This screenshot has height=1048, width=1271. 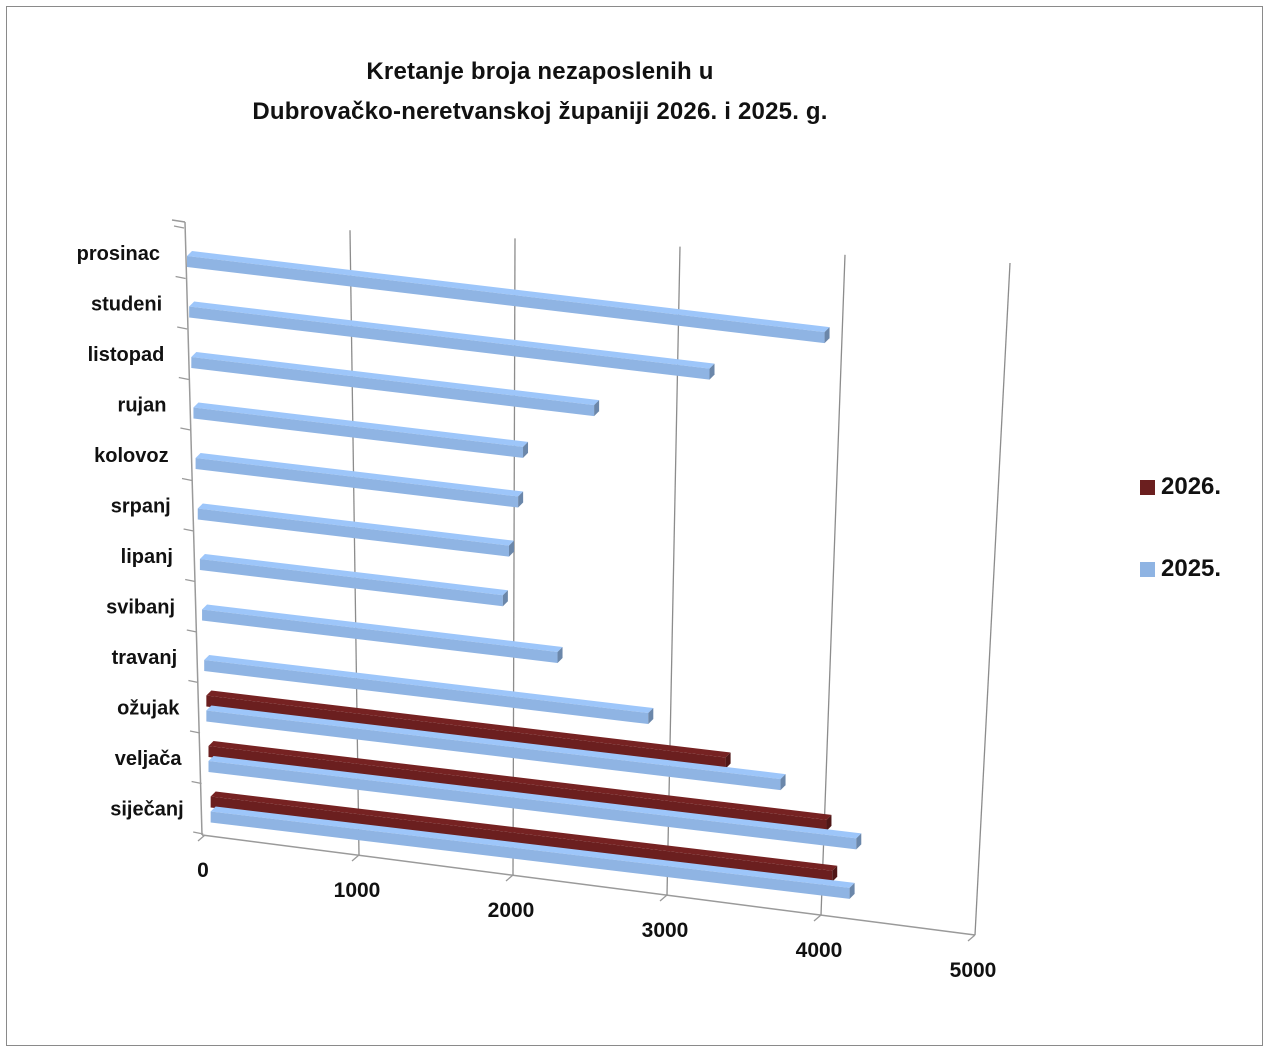 I want to click on tick-mark-2000, so click(x=509, y=878).